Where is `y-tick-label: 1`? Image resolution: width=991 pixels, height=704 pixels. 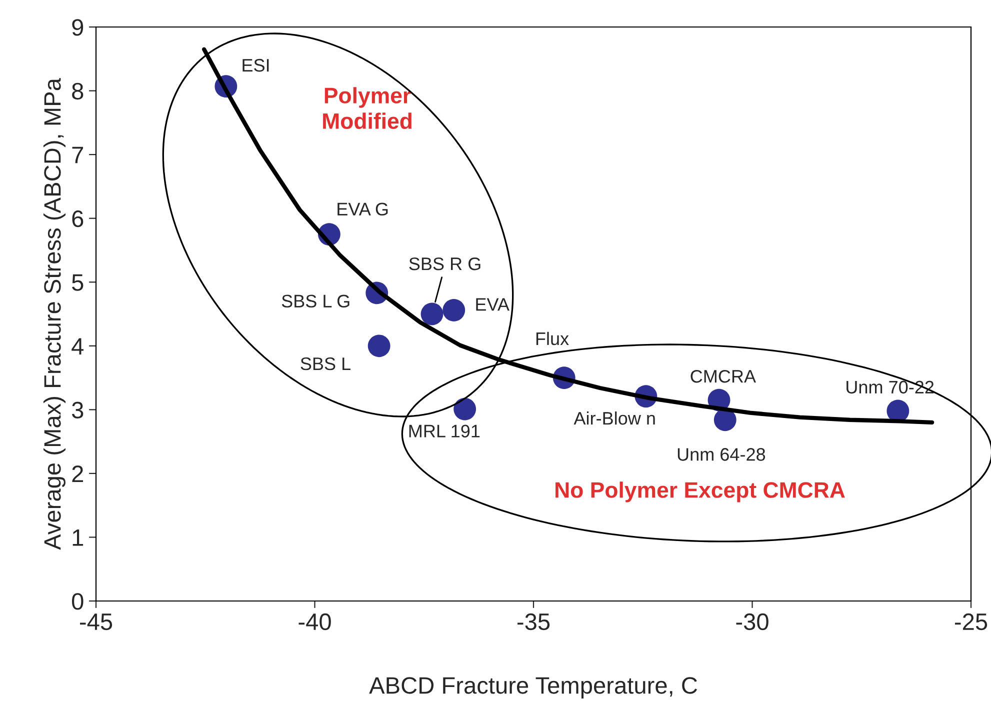
y-tick-label: 1 is located at coordinates (78, 538).